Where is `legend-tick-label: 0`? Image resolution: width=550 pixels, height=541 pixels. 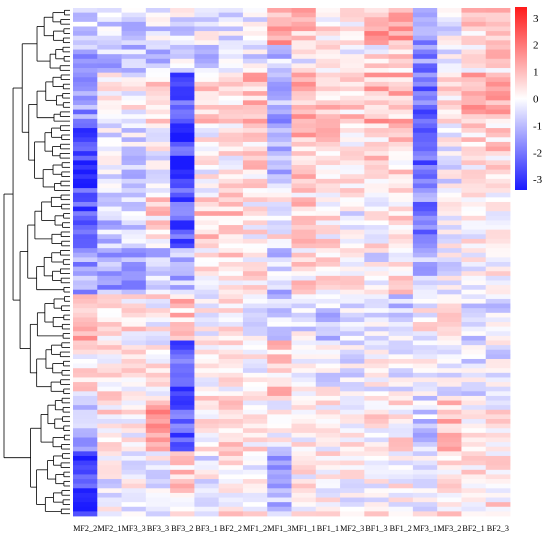 legend-tick-label: 0 is located at coordinates (536, 100).